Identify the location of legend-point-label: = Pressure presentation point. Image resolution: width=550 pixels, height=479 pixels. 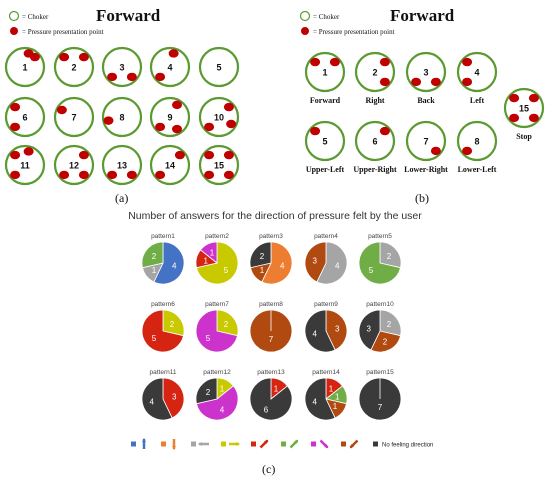
(63, 32).